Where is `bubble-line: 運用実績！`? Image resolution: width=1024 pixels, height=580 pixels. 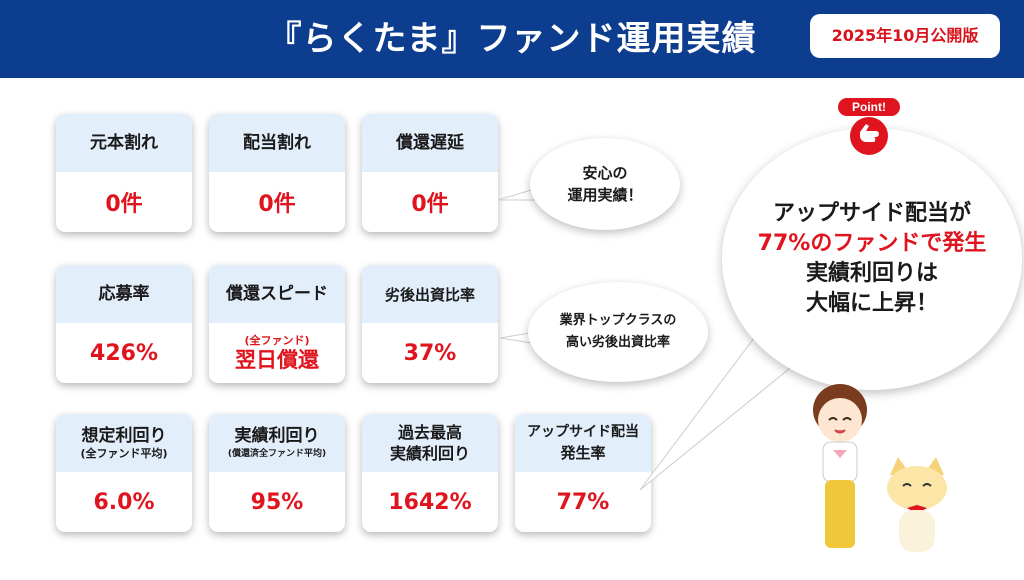 bubble-line: 運用実績！ is located at coordinates (605, 195).